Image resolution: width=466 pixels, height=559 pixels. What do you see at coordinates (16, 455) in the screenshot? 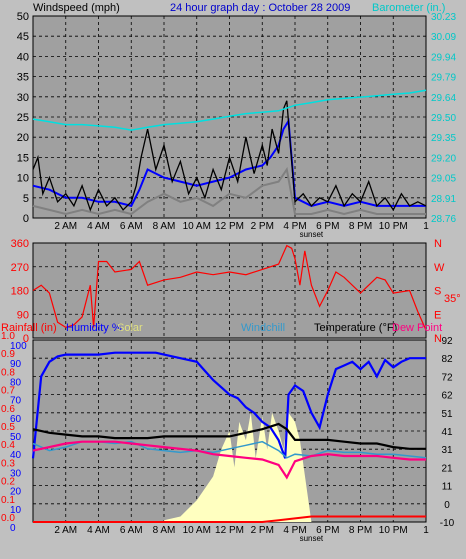
I see `humidity-tick-label: 40` at bounding box center [16, 455].